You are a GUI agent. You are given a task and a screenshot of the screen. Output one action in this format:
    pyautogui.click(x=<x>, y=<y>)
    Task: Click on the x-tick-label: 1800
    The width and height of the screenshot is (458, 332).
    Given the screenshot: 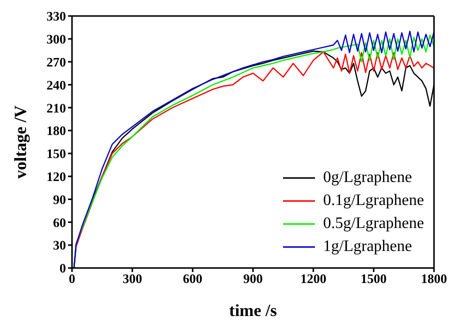 What is the action you would take?
    pyautogui.click(x=434, y=278)
    